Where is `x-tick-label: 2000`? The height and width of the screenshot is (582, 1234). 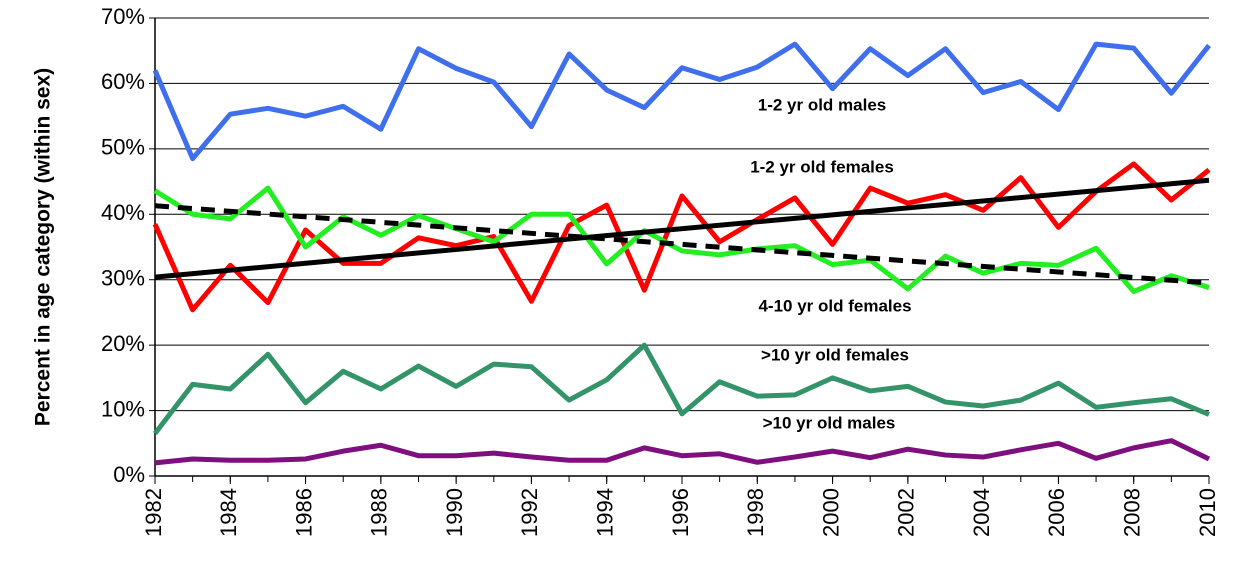
x-tick-label: 2000 is located at coordinates (830, 512).